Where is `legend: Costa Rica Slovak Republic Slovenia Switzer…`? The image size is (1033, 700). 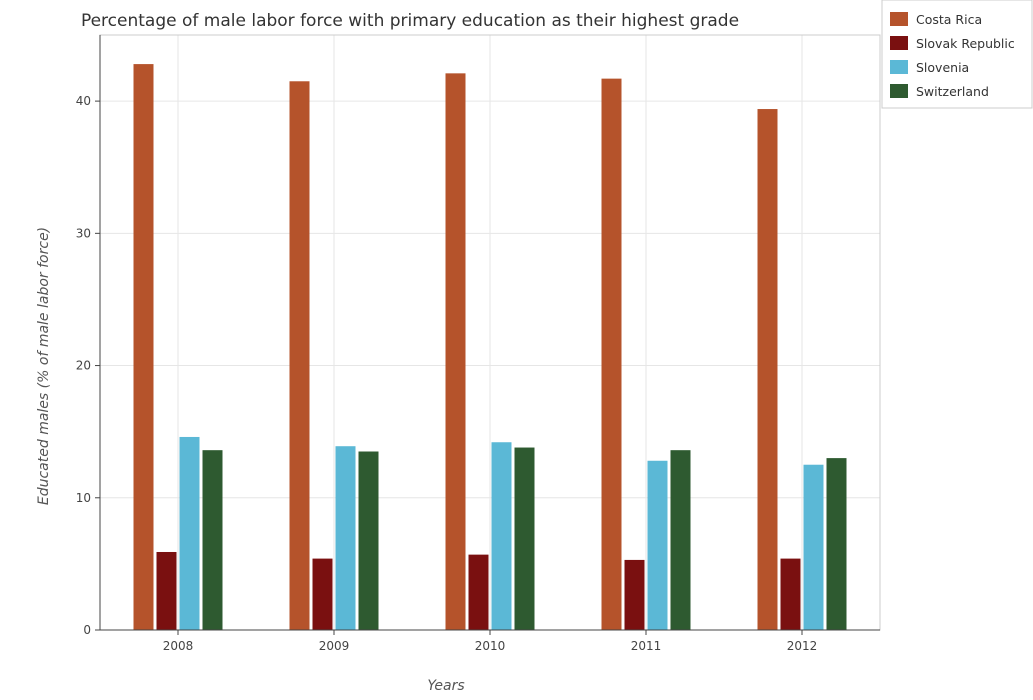 legend: Costa Rica Slovak Republic Slovenia Switzer… is located at coordinates (957, 54).